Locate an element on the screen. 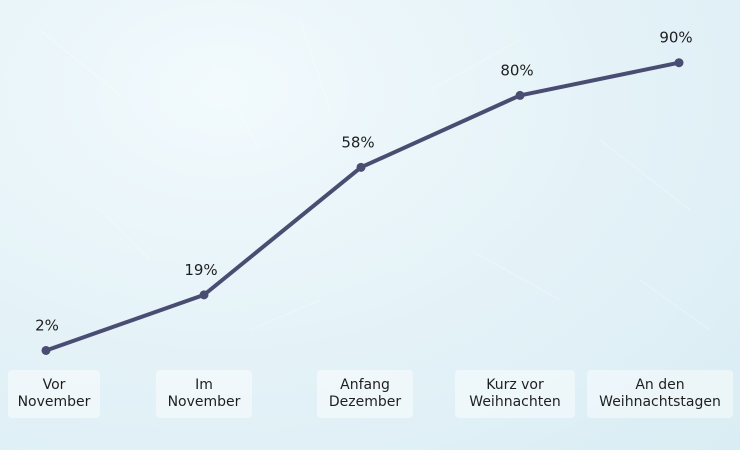 This screenshot has width=740, height=450. x-tick-label-line: Anfang is located at coordinates (365, 385).